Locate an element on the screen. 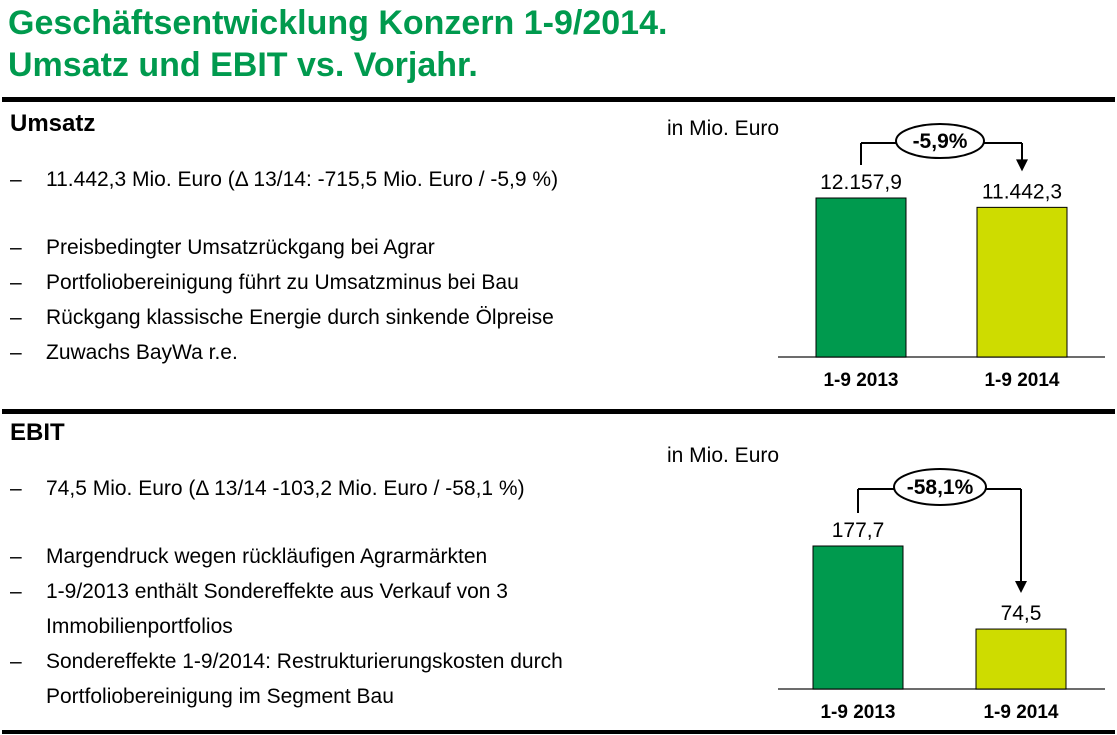 Image resolution: width=1117 pixels, height=735 pixels. divider-middle is located at coordinates (558, 411).